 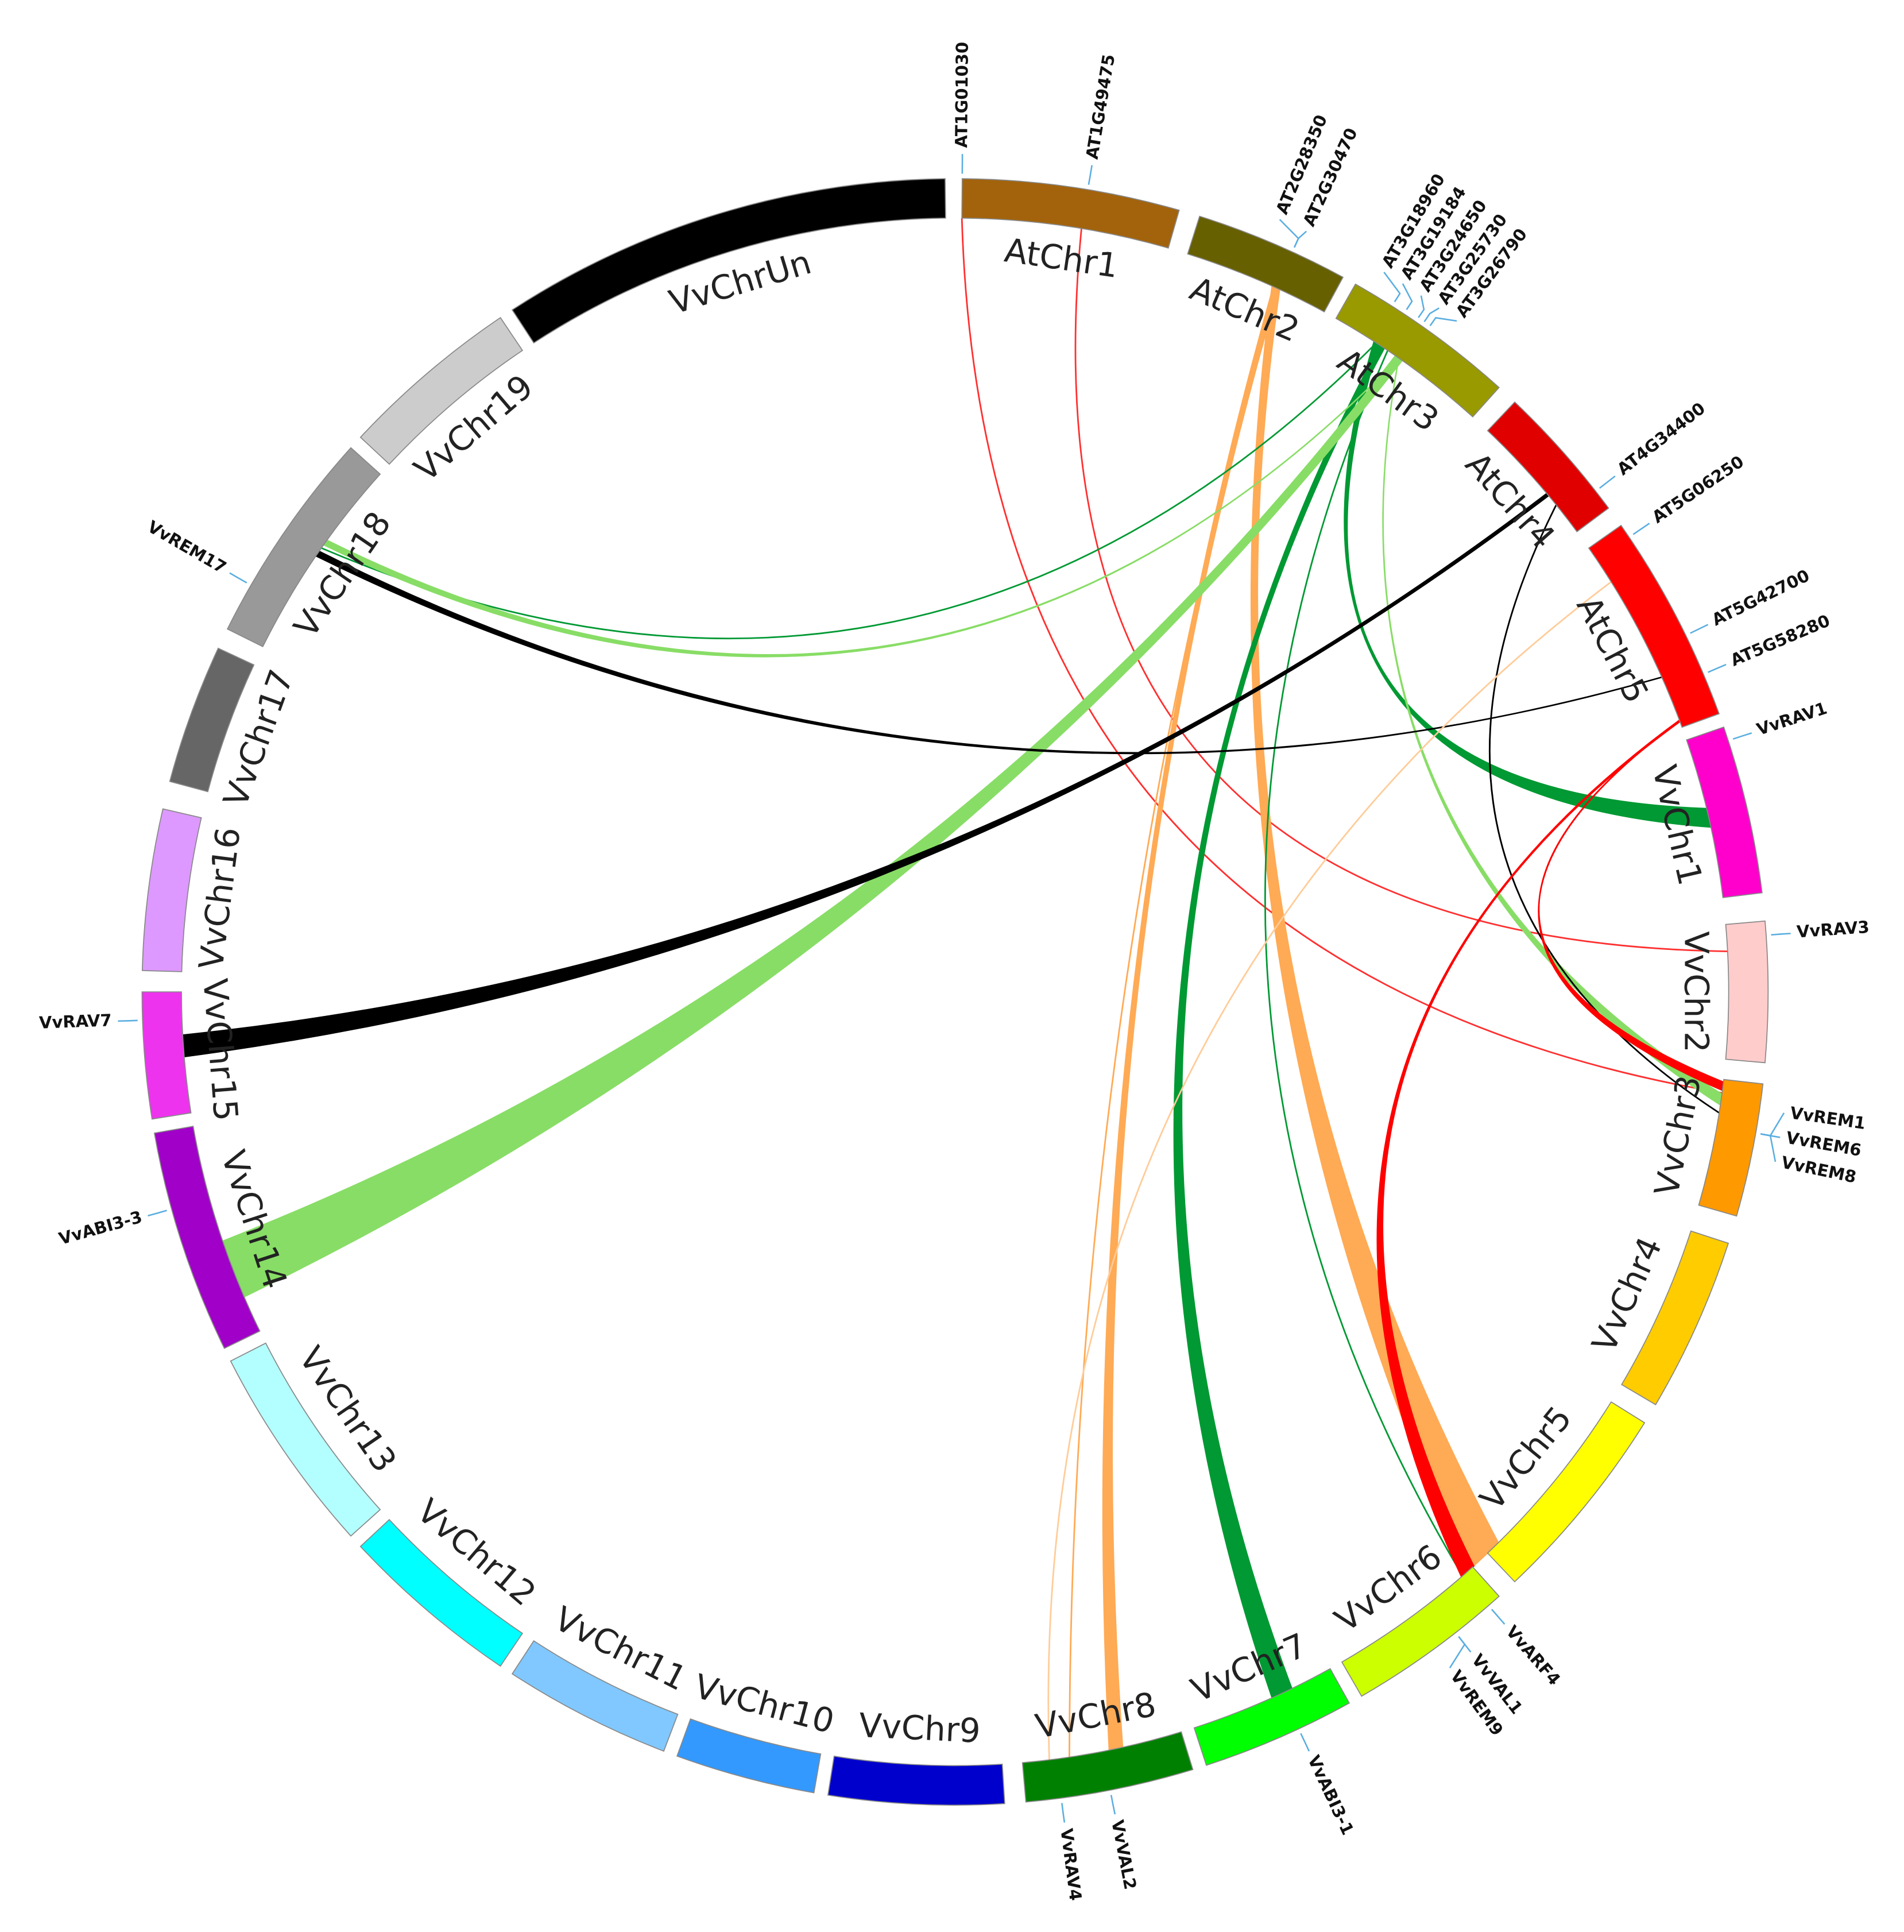 What do you see at coordinates (1761, 597) in the screenshot?
I see `gene-label: AT5G42700` at bounding box center [1761, 597].